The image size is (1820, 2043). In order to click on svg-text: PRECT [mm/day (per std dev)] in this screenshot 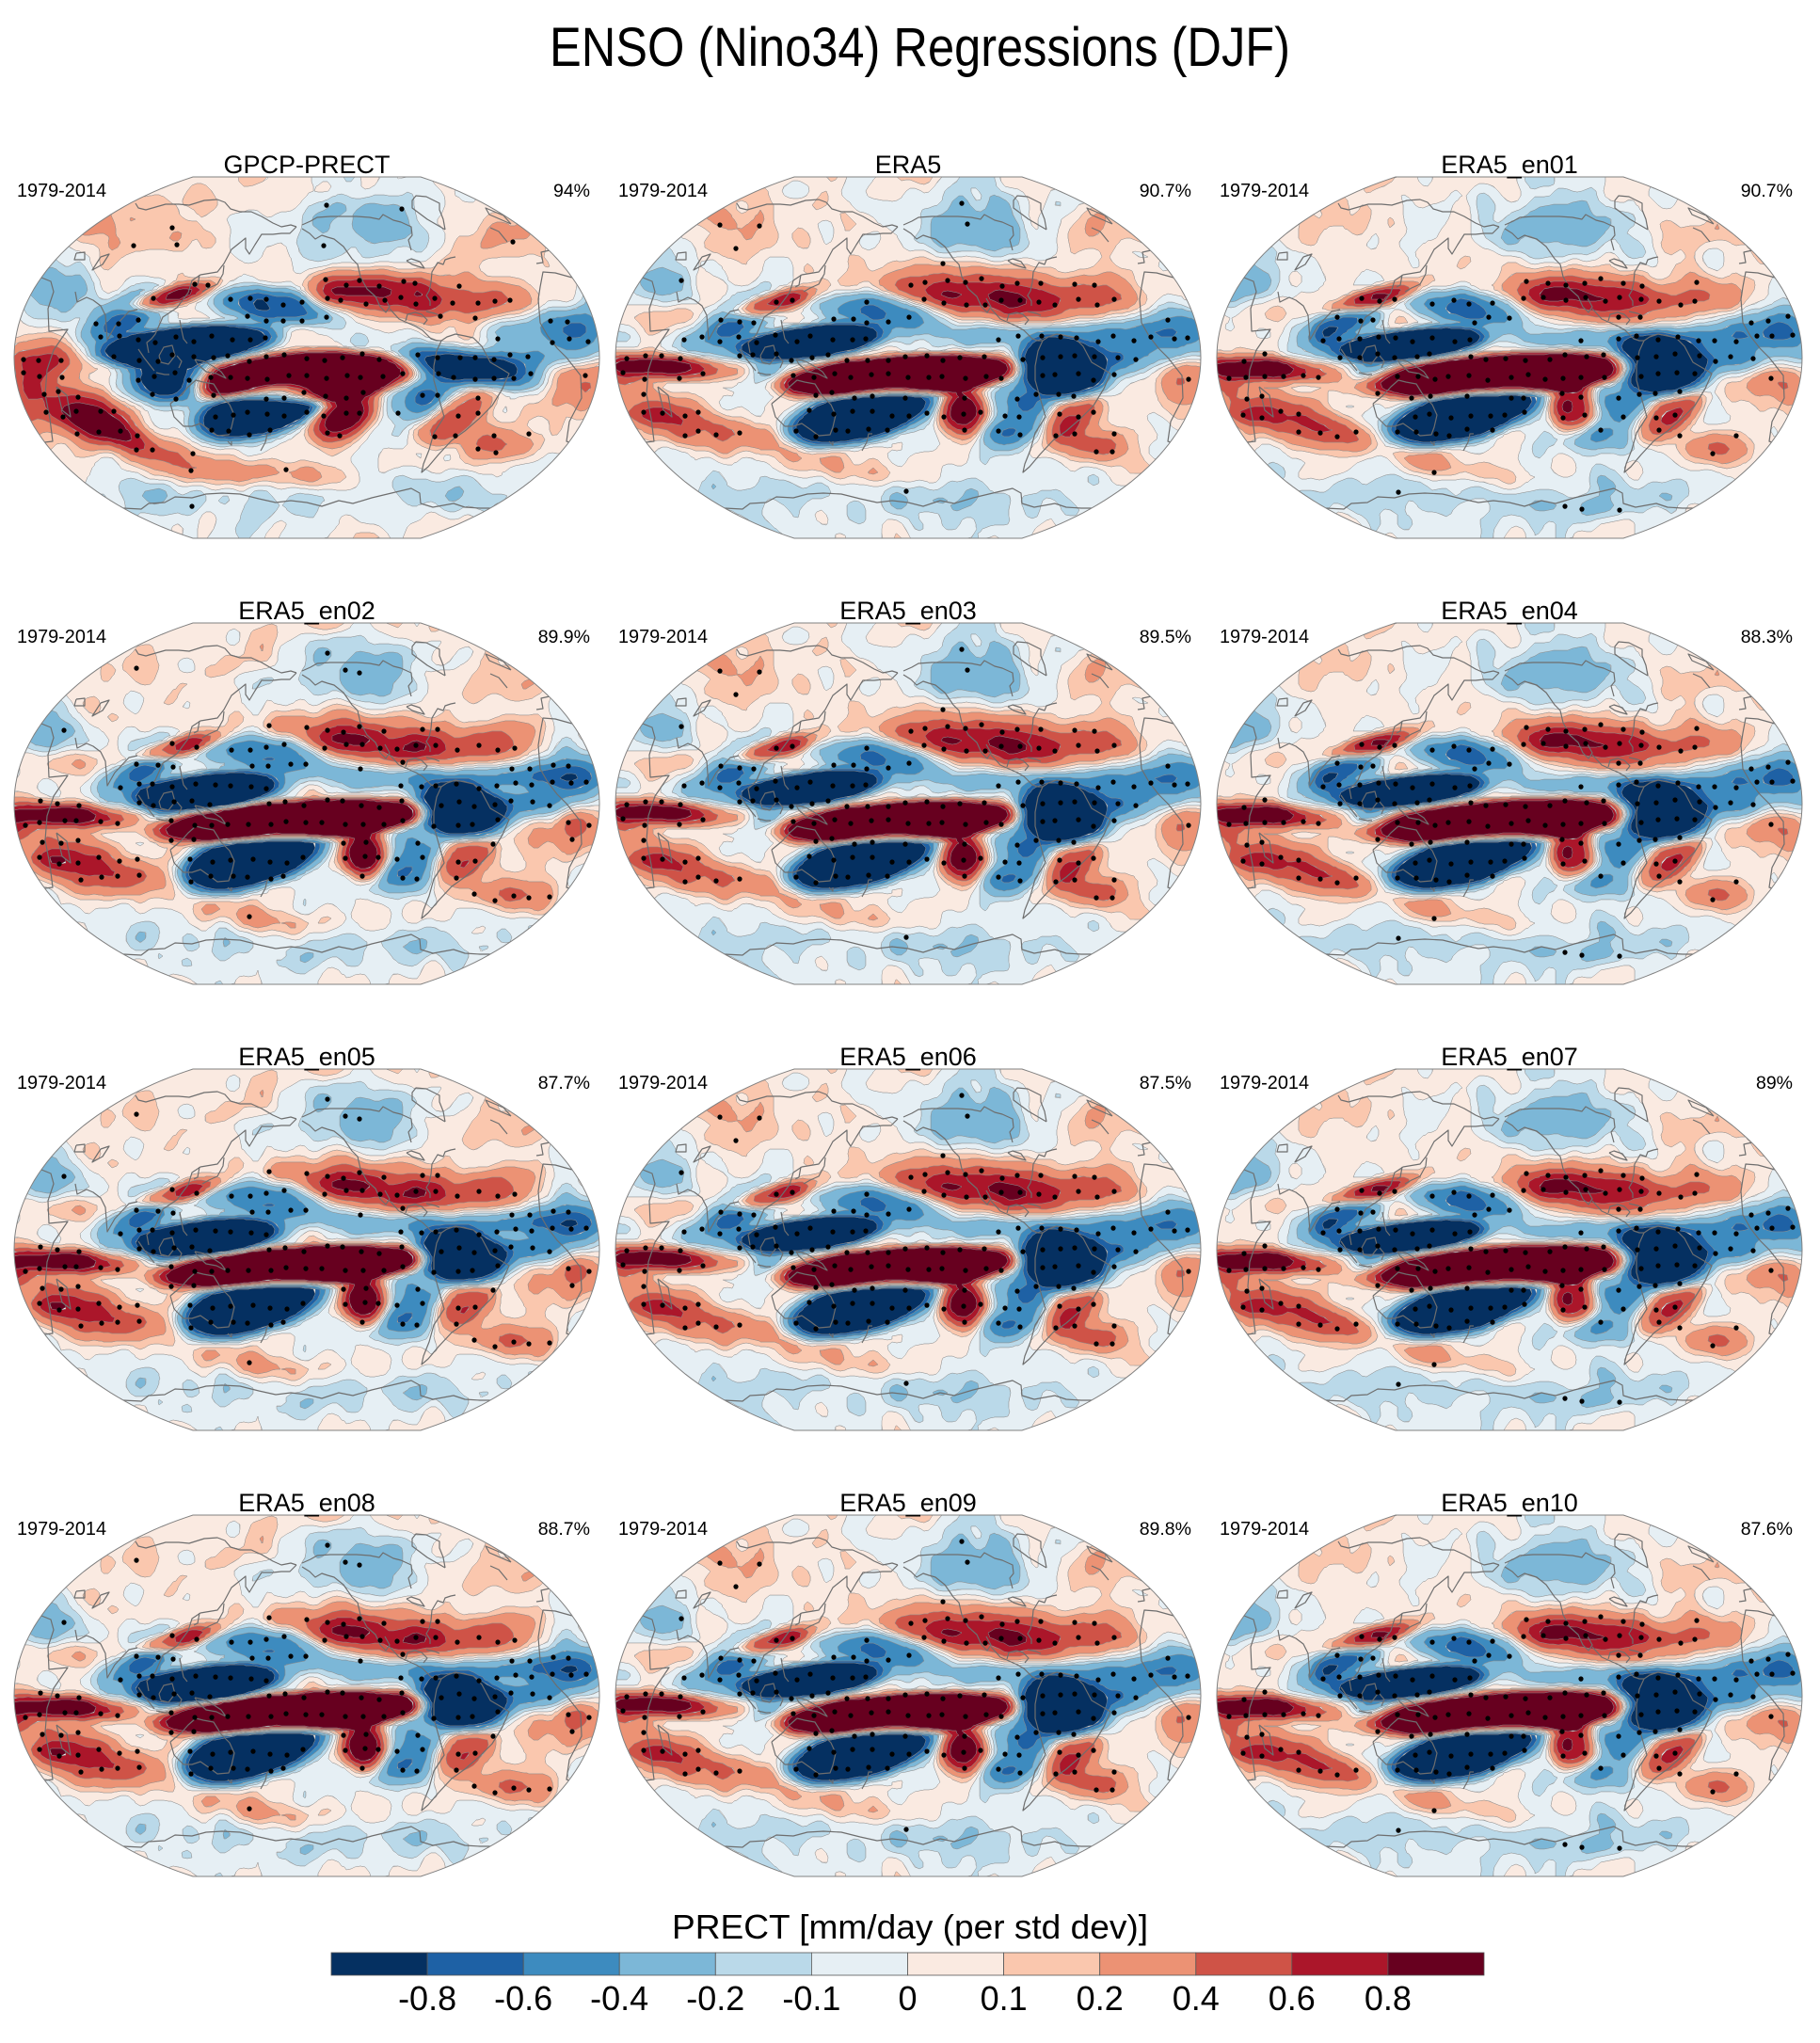, I will do `click(910, 1926)`.